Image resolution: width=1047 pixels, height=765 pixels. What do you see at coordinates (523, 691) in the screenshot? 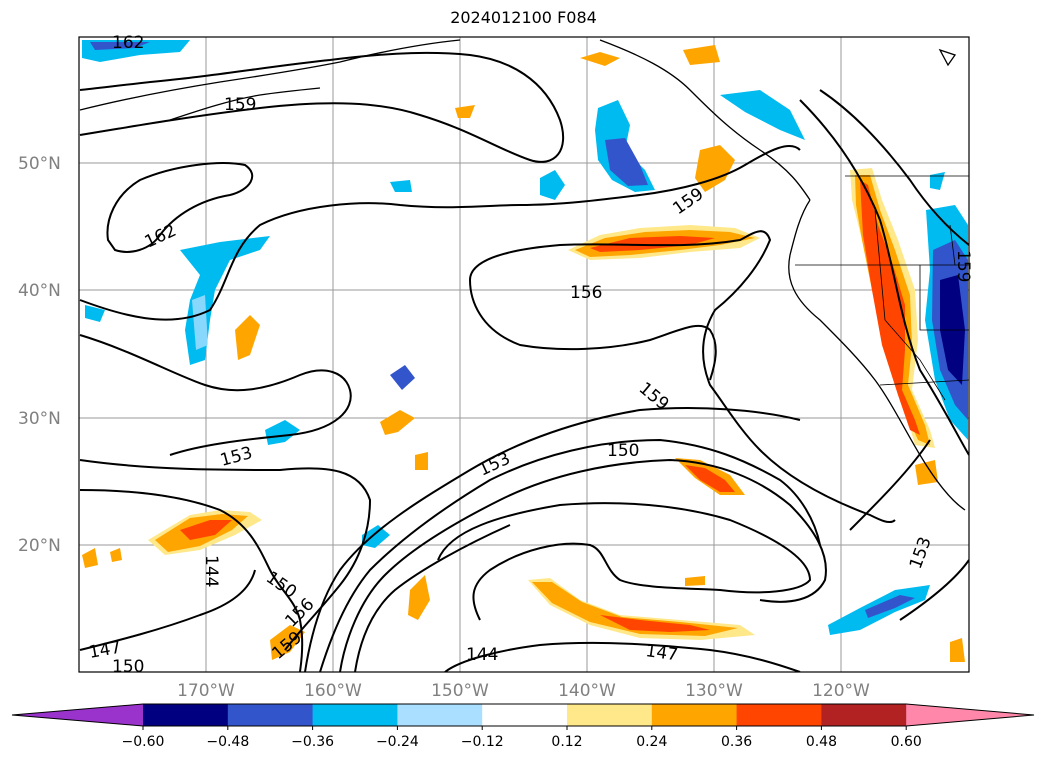
I see `longitude-labels: 170°W 160°W 150°W 140°W 130°W 120°W` at bounding box center [523, 691].